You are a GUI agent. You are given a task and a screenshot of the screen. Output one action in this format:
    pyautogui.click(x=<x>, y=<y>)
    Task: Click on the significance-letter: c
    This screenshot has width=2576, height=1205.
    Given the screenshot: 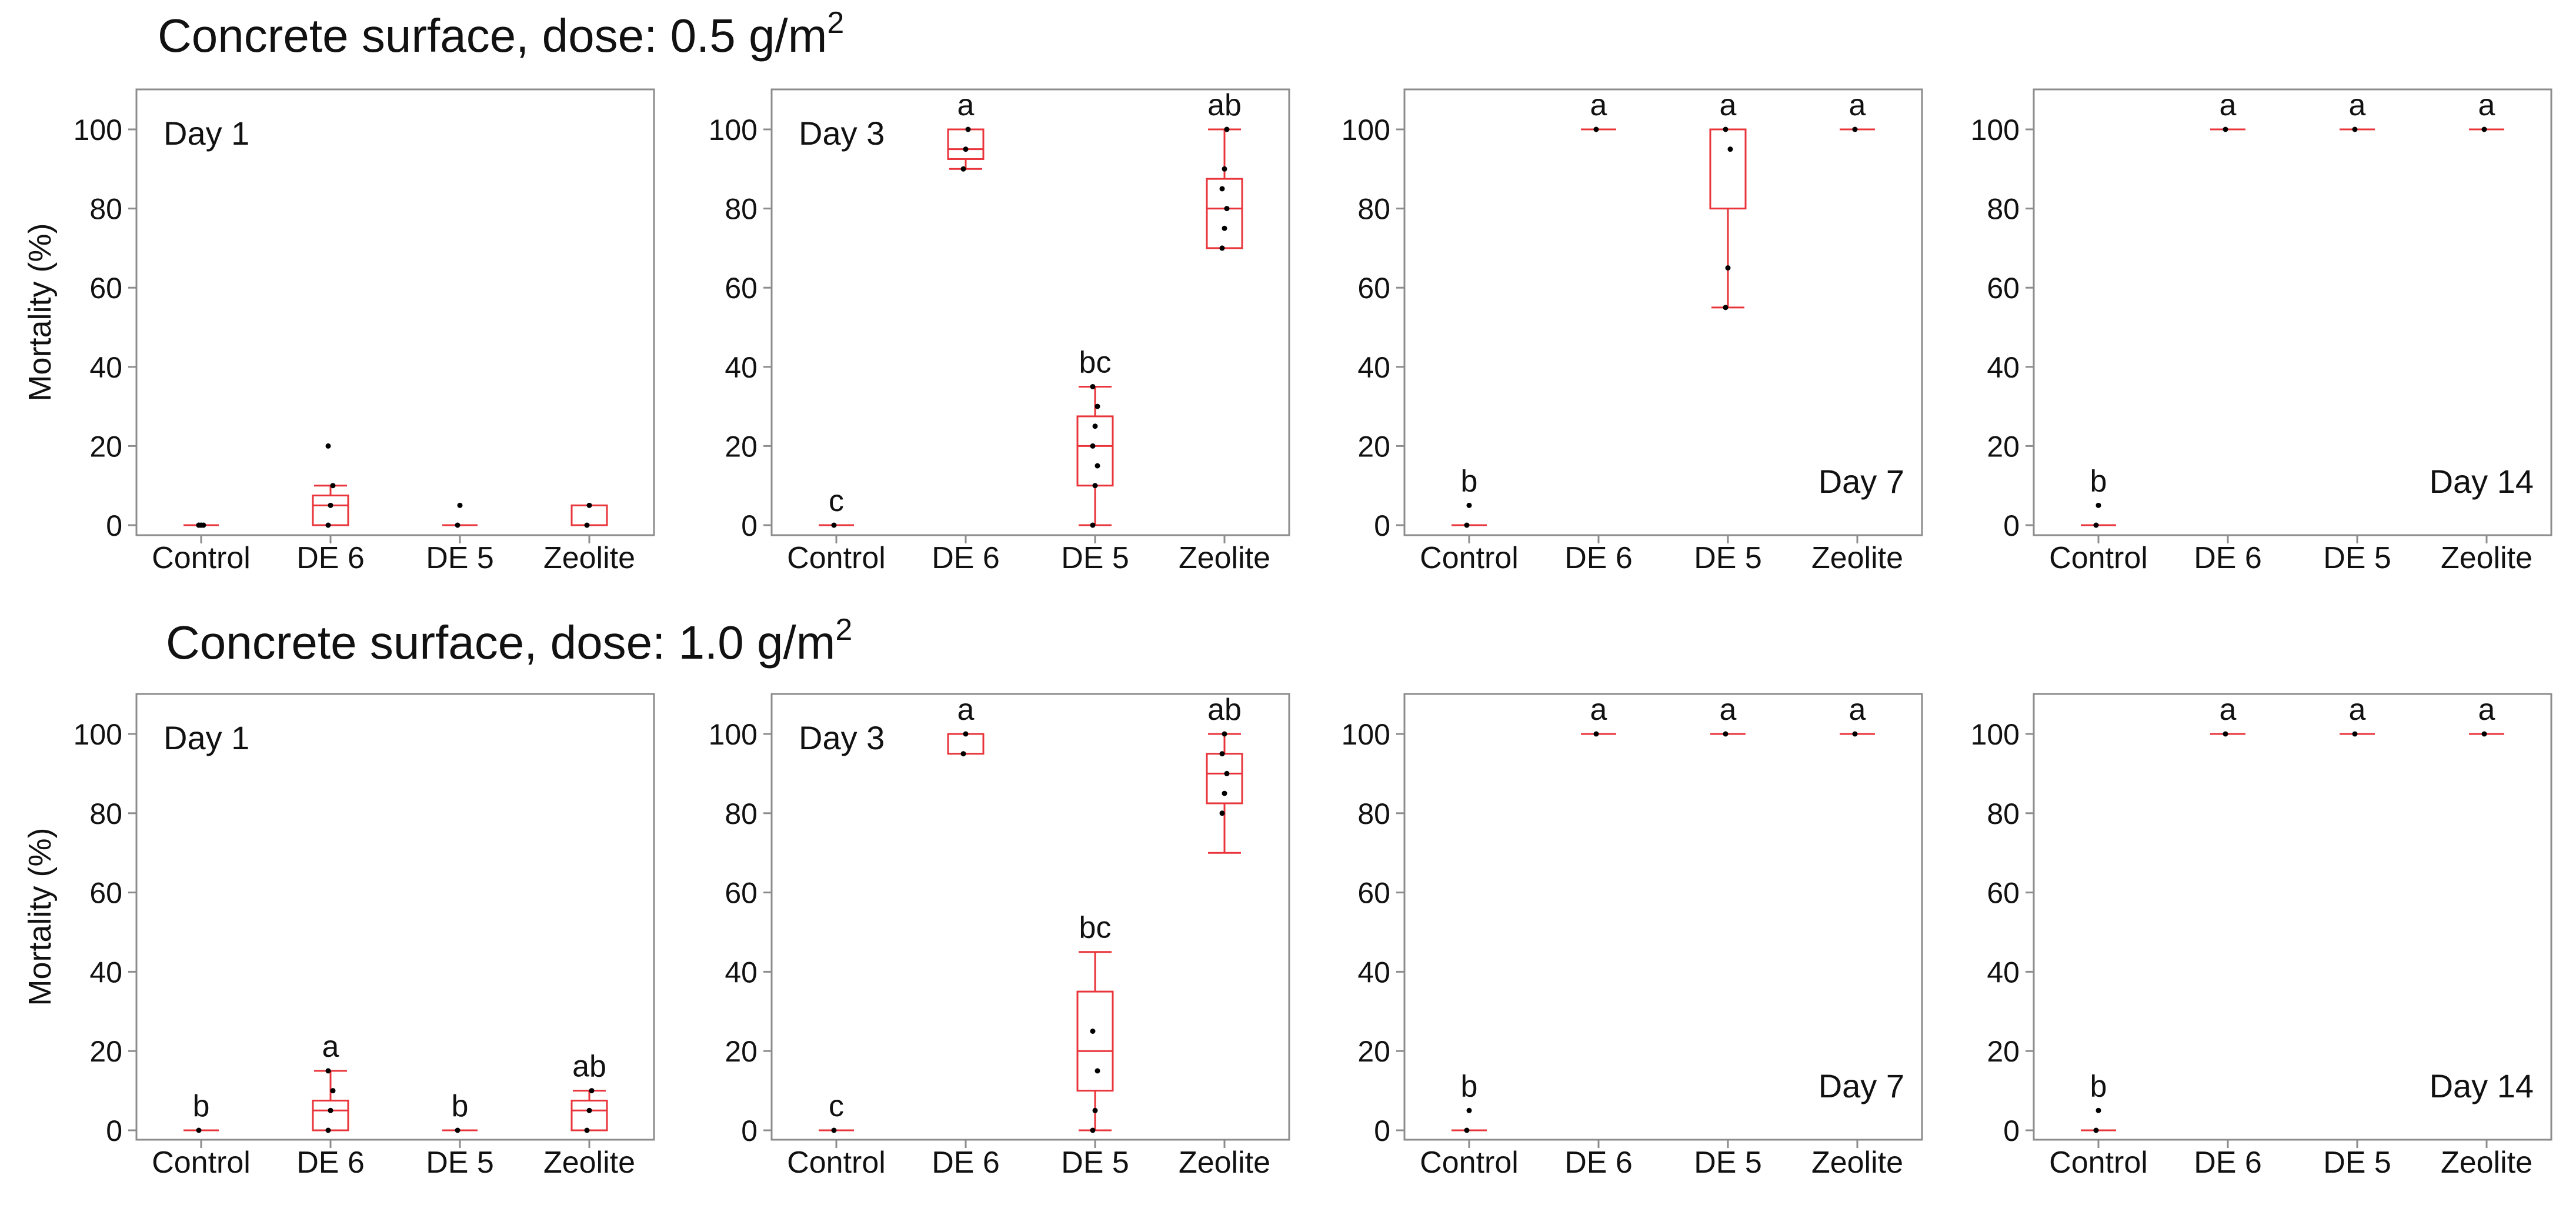 What is the action you would take?
    pyautogui.click(x=836, y=1106)
    